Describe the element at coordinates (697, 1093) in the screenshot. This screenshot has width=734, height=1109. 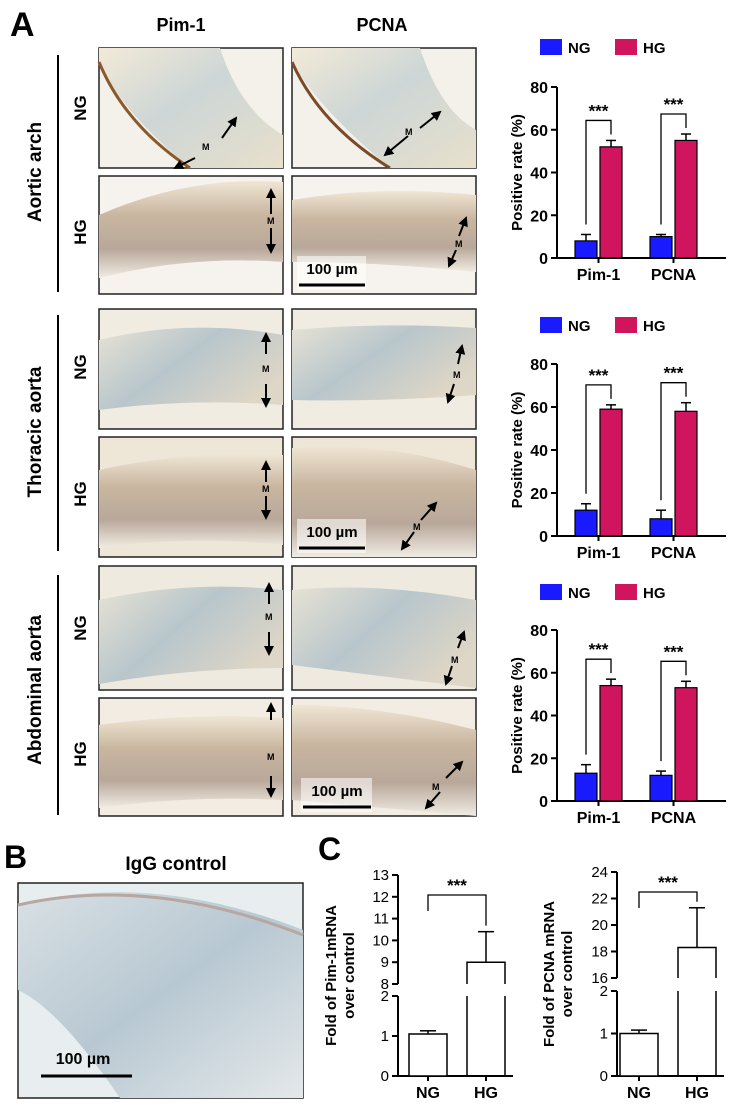
I see `x-tick-label: HG` at that location.